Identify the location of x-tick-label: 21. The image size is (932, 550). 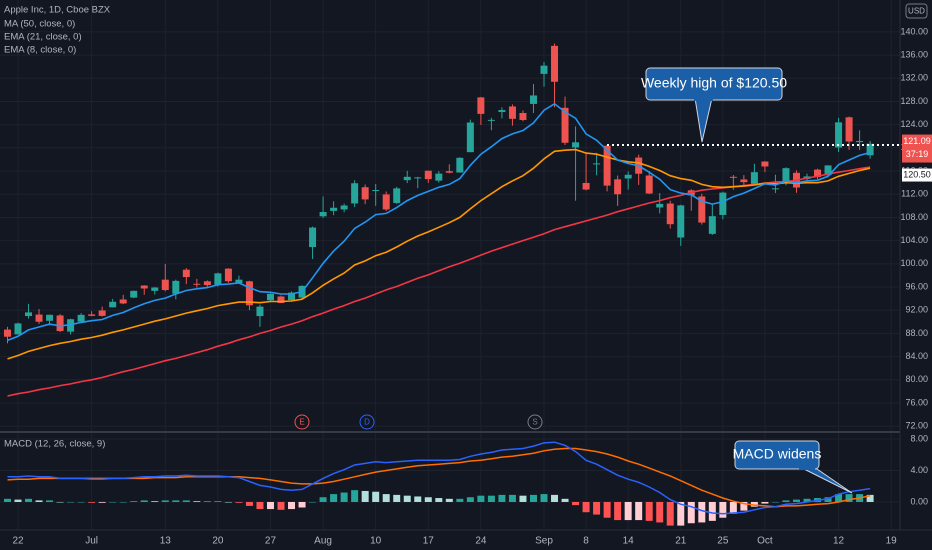
(681, 541).